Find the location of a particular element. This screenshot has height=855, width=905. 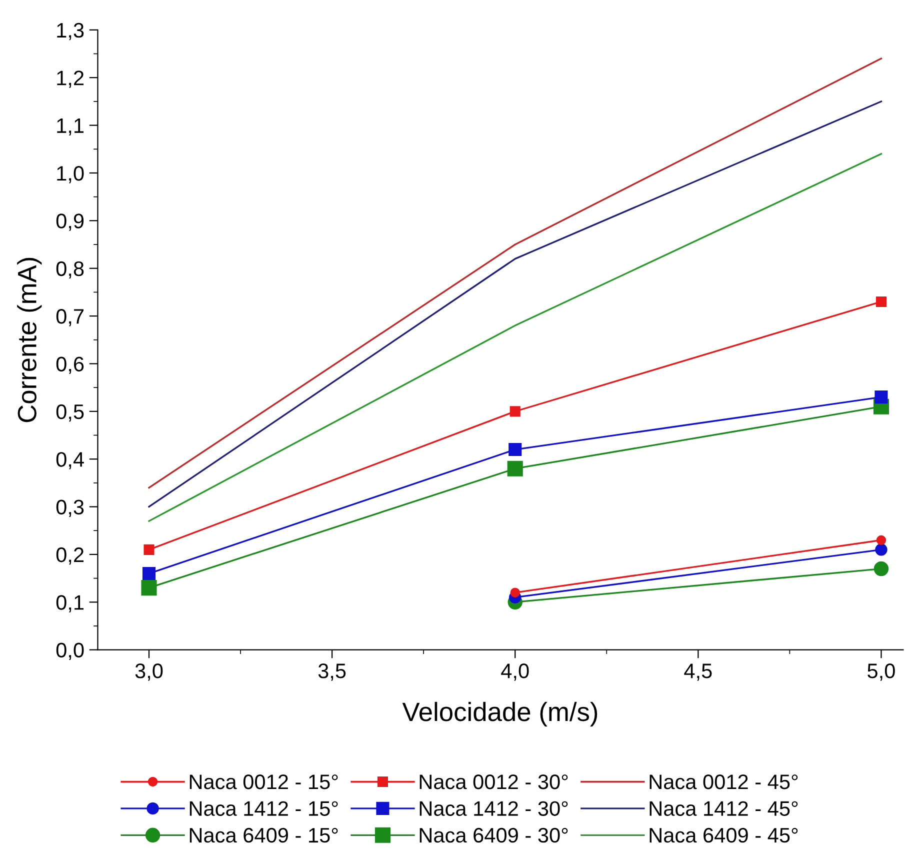

legend-label: Naca 0012 - 30° is located at coordinates (494, 782).